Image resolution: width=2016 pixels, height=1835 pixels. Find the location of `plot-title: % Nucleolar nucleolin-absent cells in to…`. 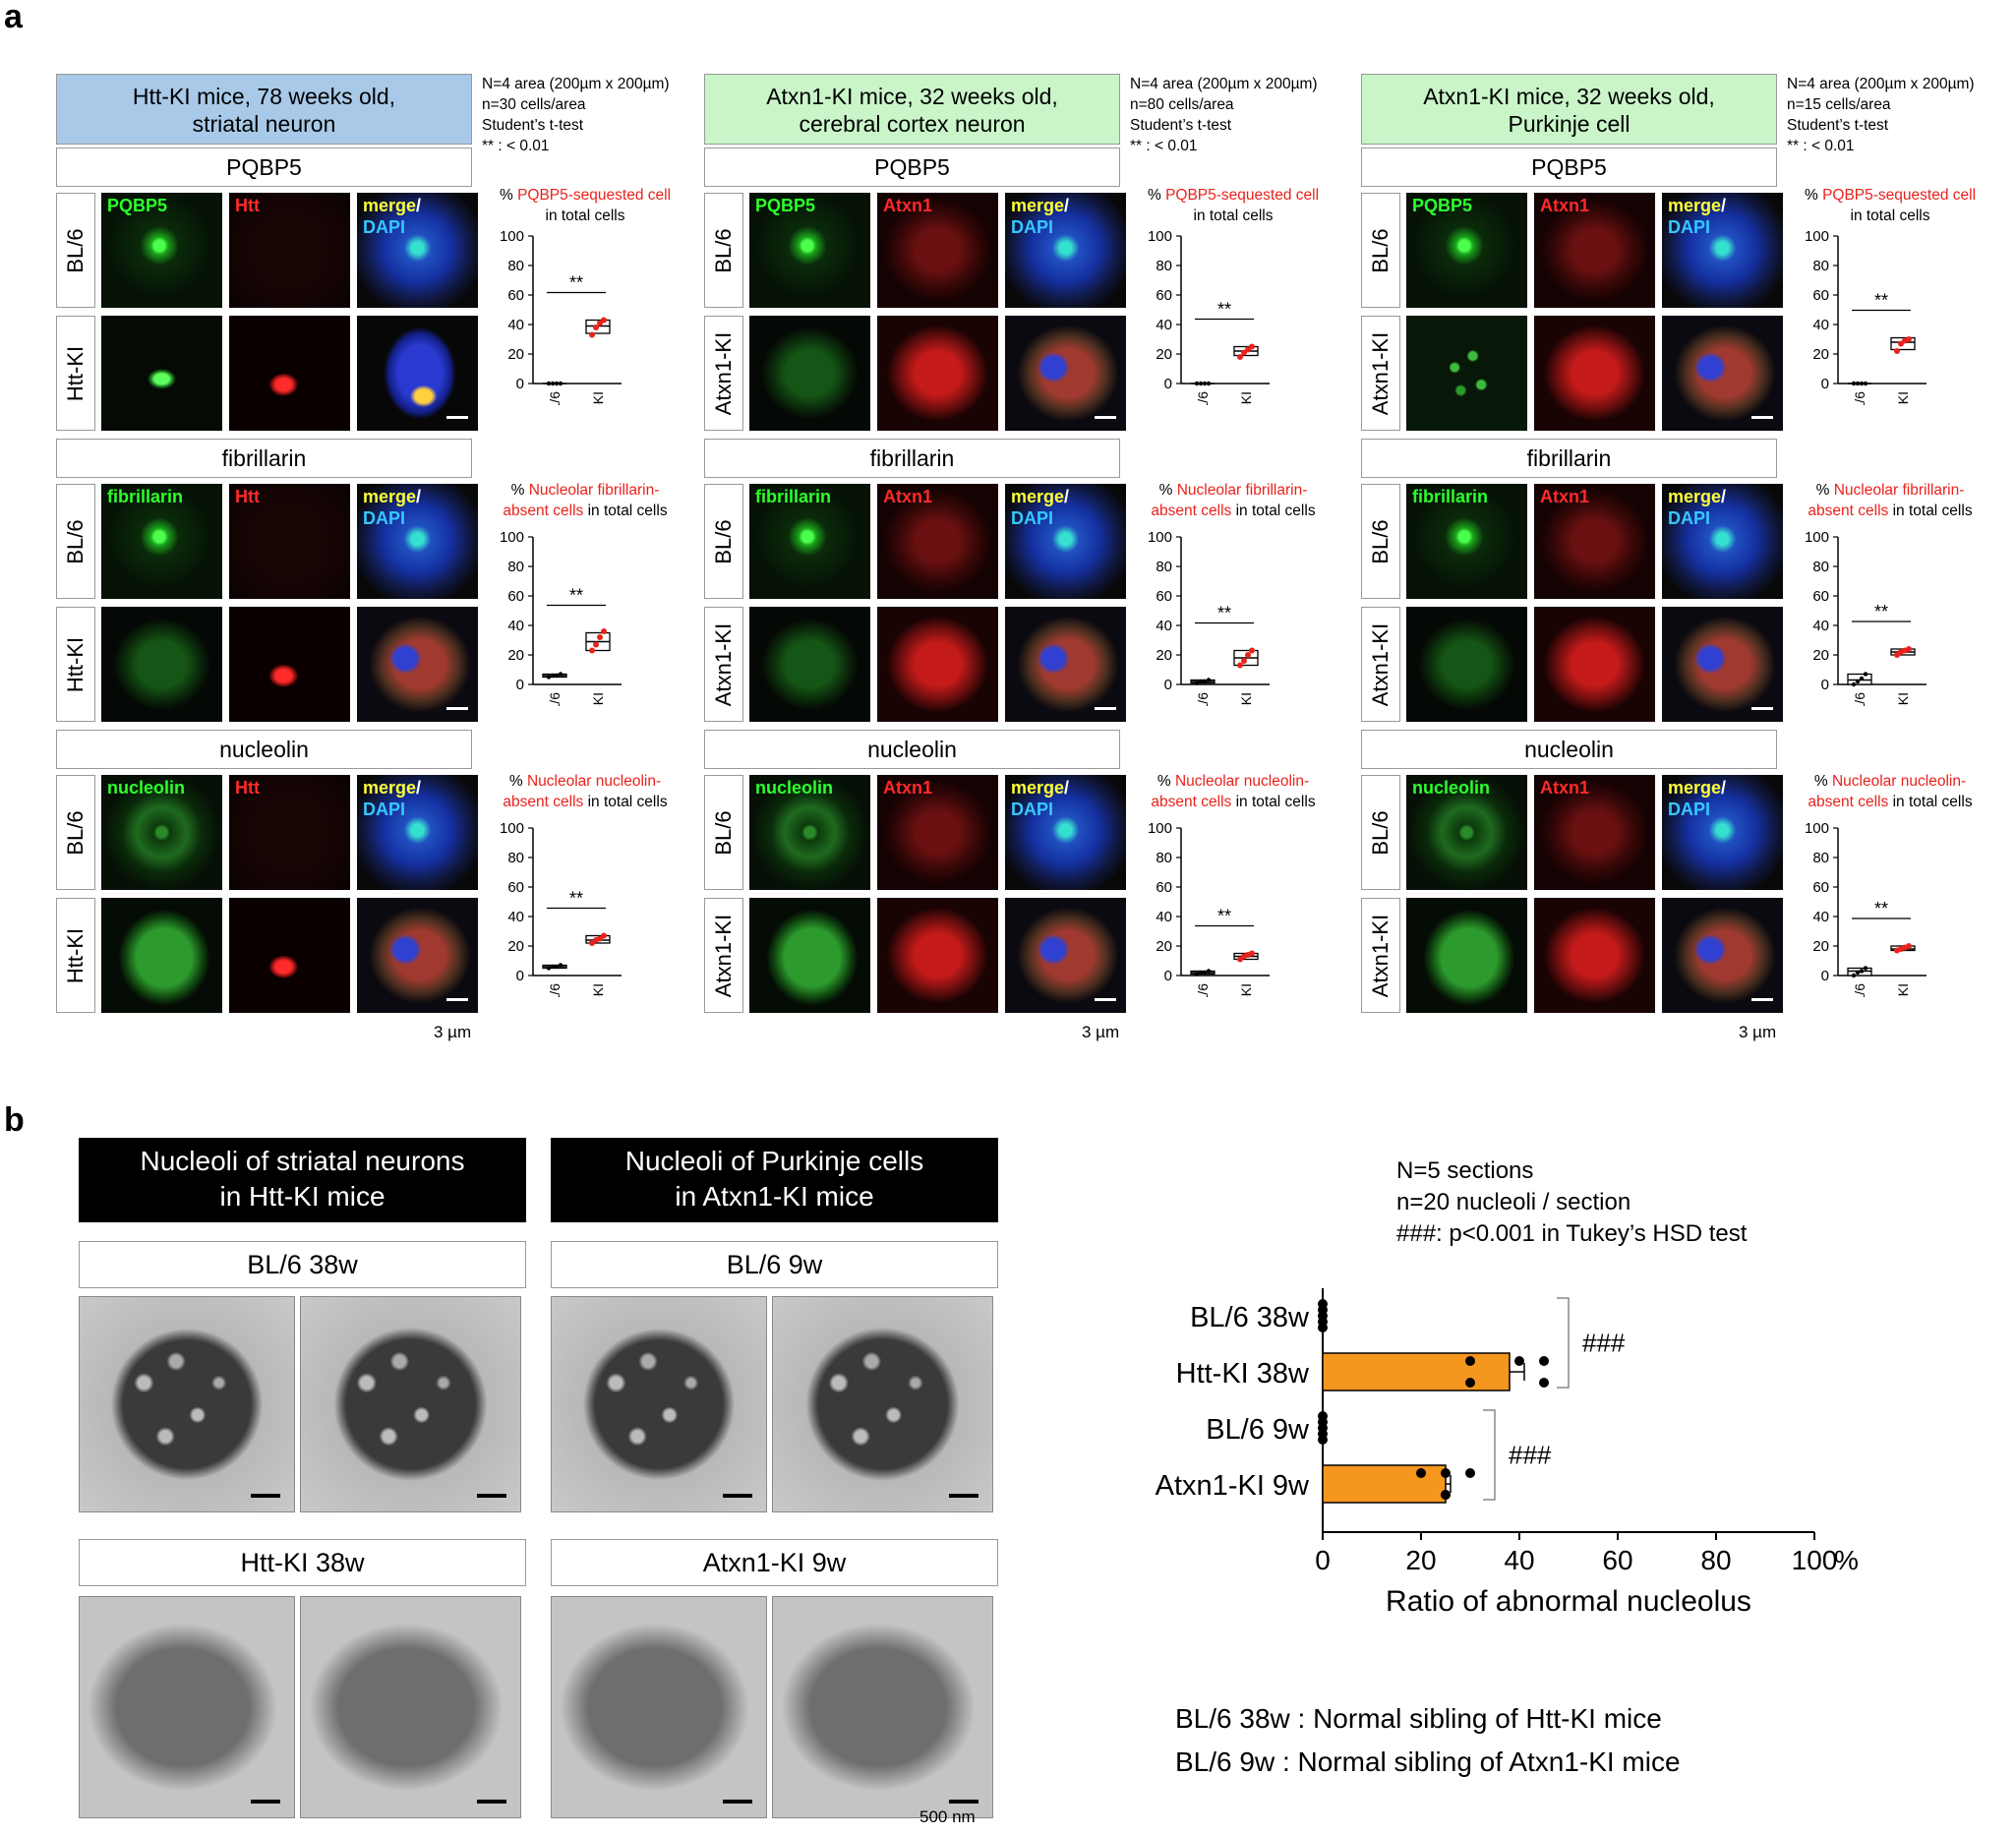

plot-title: % Nucleolar nucleolin-absent cells in to… is located at coordinates (585, 791).